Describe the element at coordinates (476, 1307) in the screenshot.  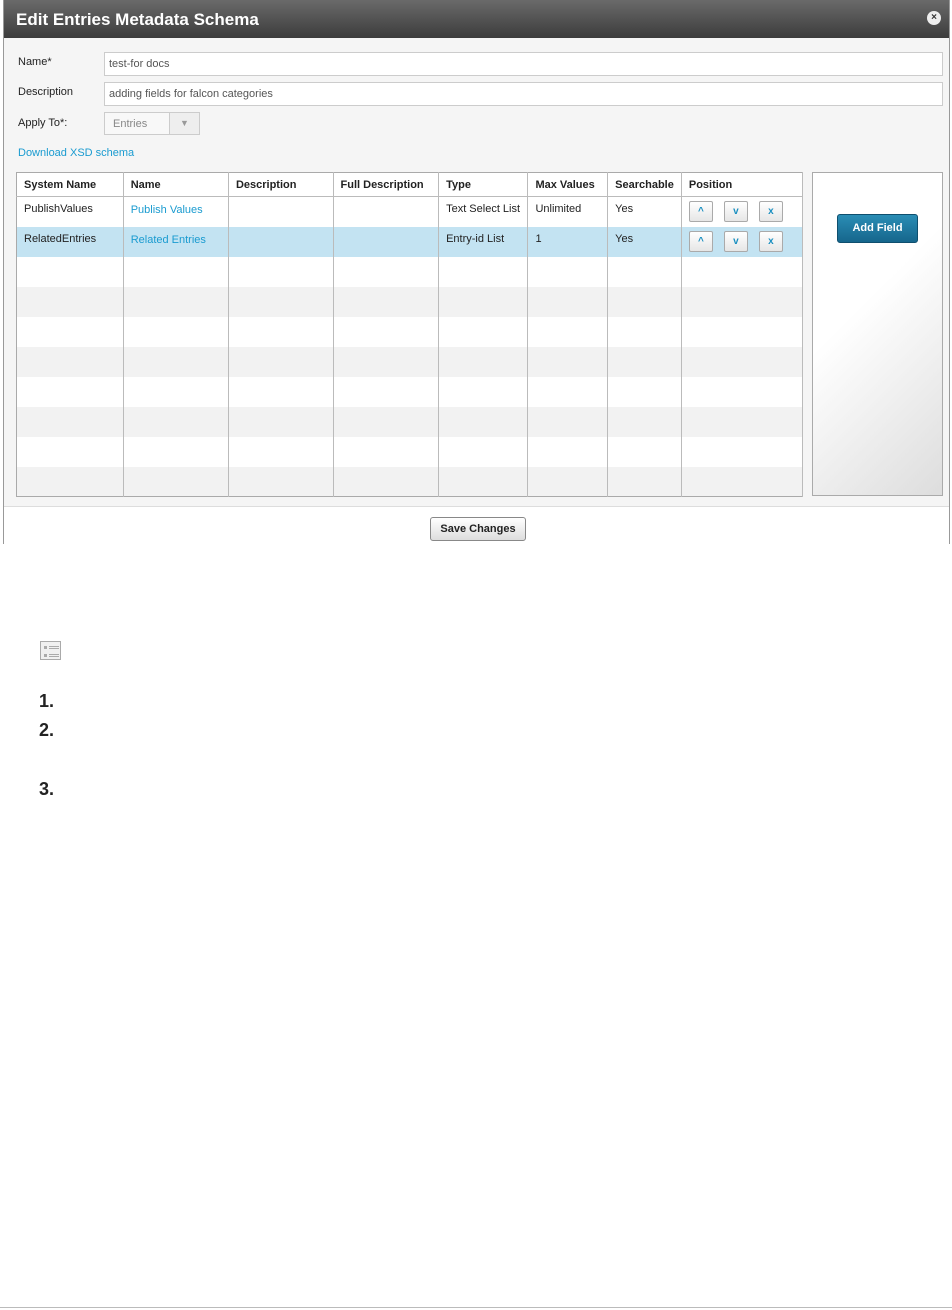
I see `divider` at that location.